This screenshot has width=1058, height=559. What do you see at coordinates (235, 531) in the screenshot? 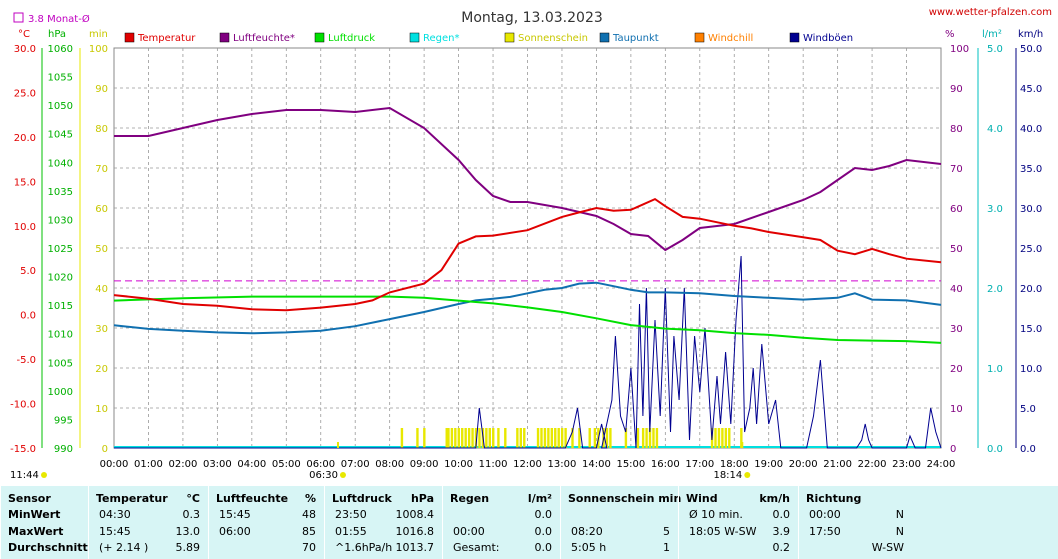
I see `stats-cell: 06:00` at bounding box center [235, 531].